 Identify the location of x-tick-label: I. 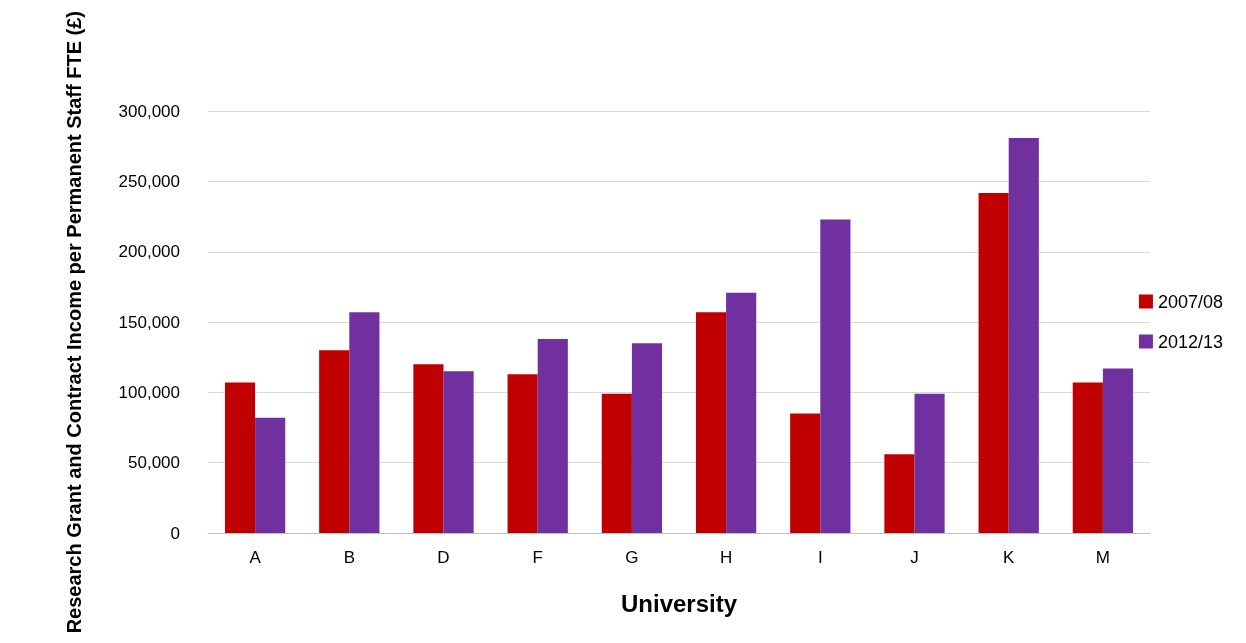
(820, 557).